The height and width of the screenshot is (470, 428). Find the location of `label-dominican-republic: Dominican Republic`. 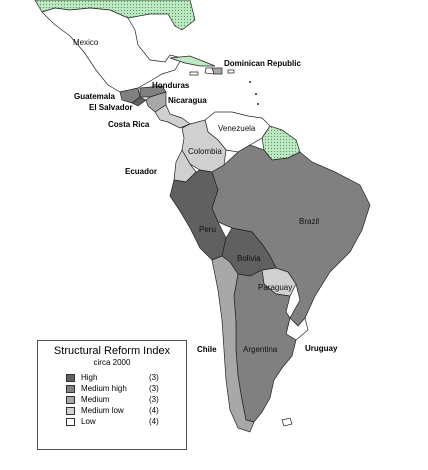

label-dominican-republic: Dominican Republic is located at coordinates (262, 63).